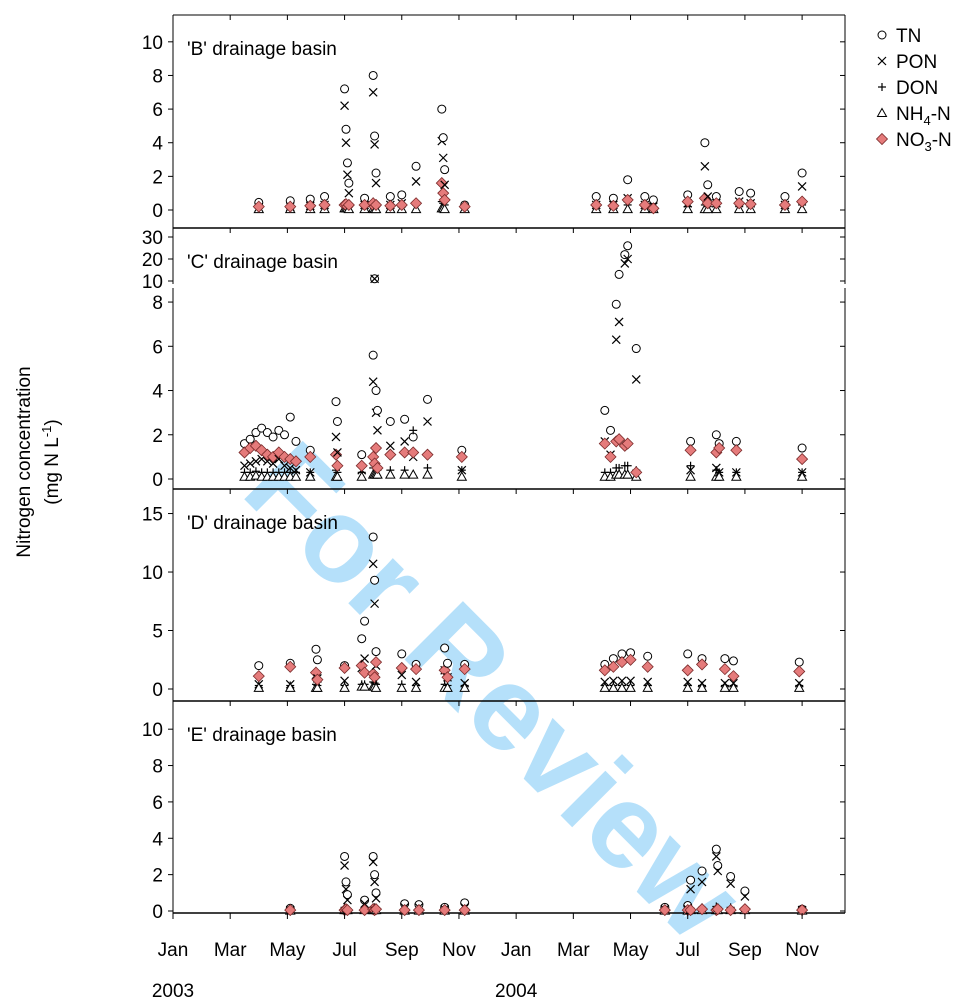  What do you see at coordinates (152, 260) in the screenshot?
I see `y-tick-label: 20` at bounding box center [152, 260].